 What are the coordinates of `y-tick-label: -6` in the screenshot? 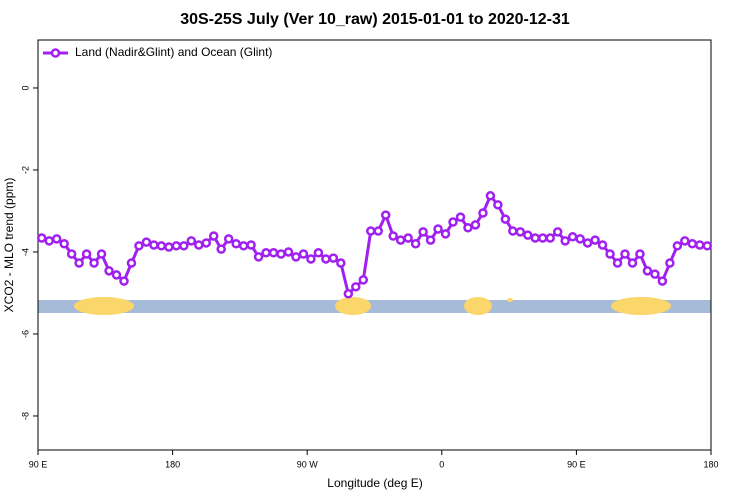 It's located at (25, 334).